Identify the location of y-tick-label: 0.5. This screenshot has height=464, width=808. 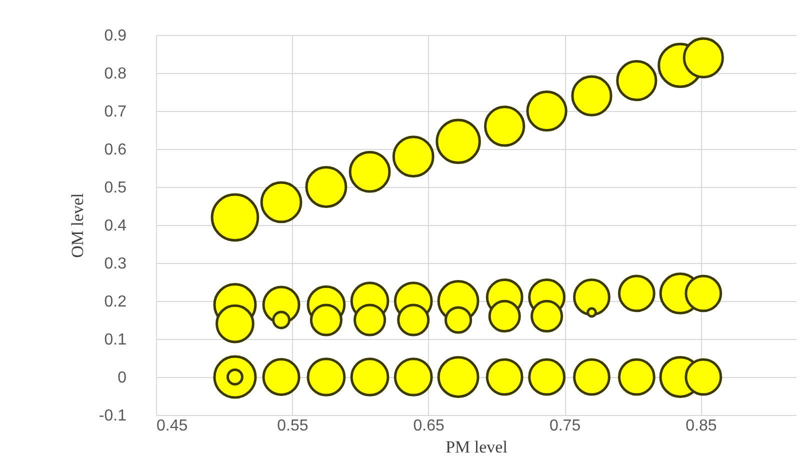
(115, 188).